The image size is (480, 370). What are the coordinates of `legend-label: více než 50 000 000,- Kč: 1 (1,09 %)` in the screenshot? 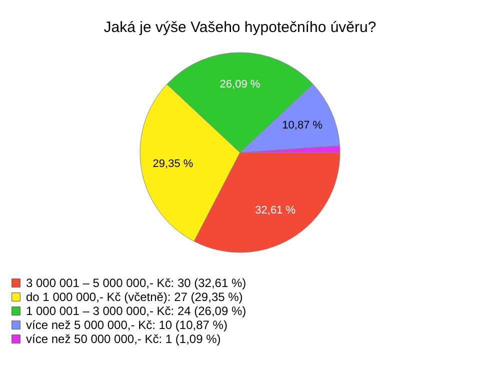 It's located at (123, 339).